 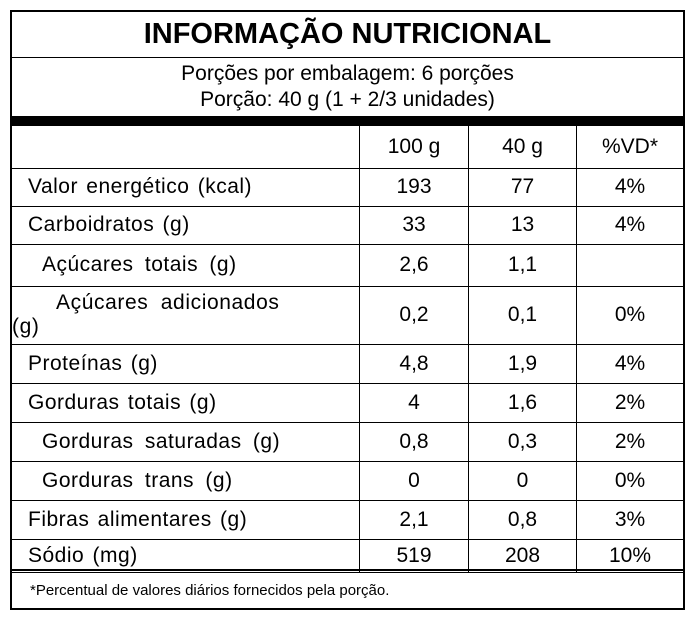 What do you see at coordinates (186, 225) in the screenshot?
I see `nutrient-name: Carboidratos (g)` at bounding box center [186, 225].